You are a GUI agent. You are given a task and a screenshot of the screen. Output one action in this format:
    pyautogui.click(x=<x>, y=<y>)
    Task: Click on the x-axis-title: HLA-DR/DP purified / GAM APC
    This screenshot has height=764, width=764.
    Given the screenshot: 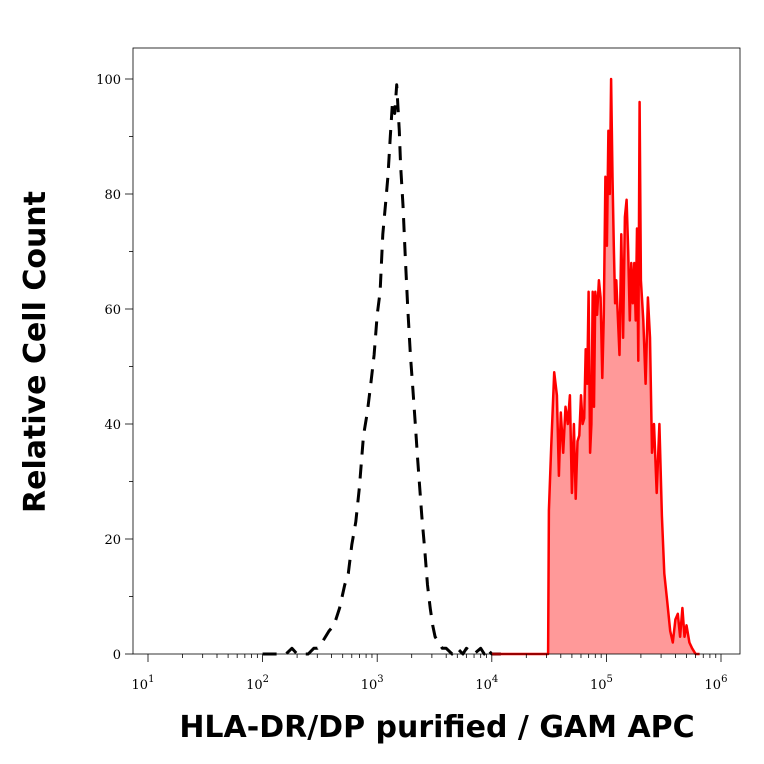 What is the action you would take?
    pyautogui.click(x=436, y=727)
    